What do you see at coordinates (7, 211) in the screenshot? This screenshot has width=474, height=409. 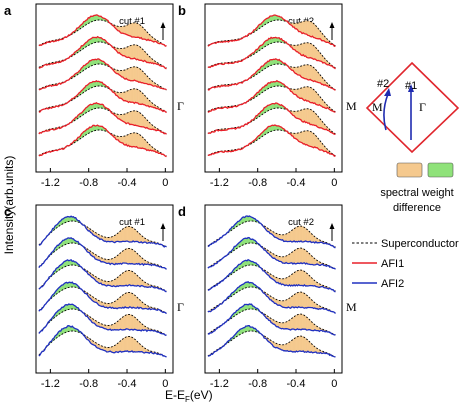 I see `panel-label: c` at bounding box center [7, 211].